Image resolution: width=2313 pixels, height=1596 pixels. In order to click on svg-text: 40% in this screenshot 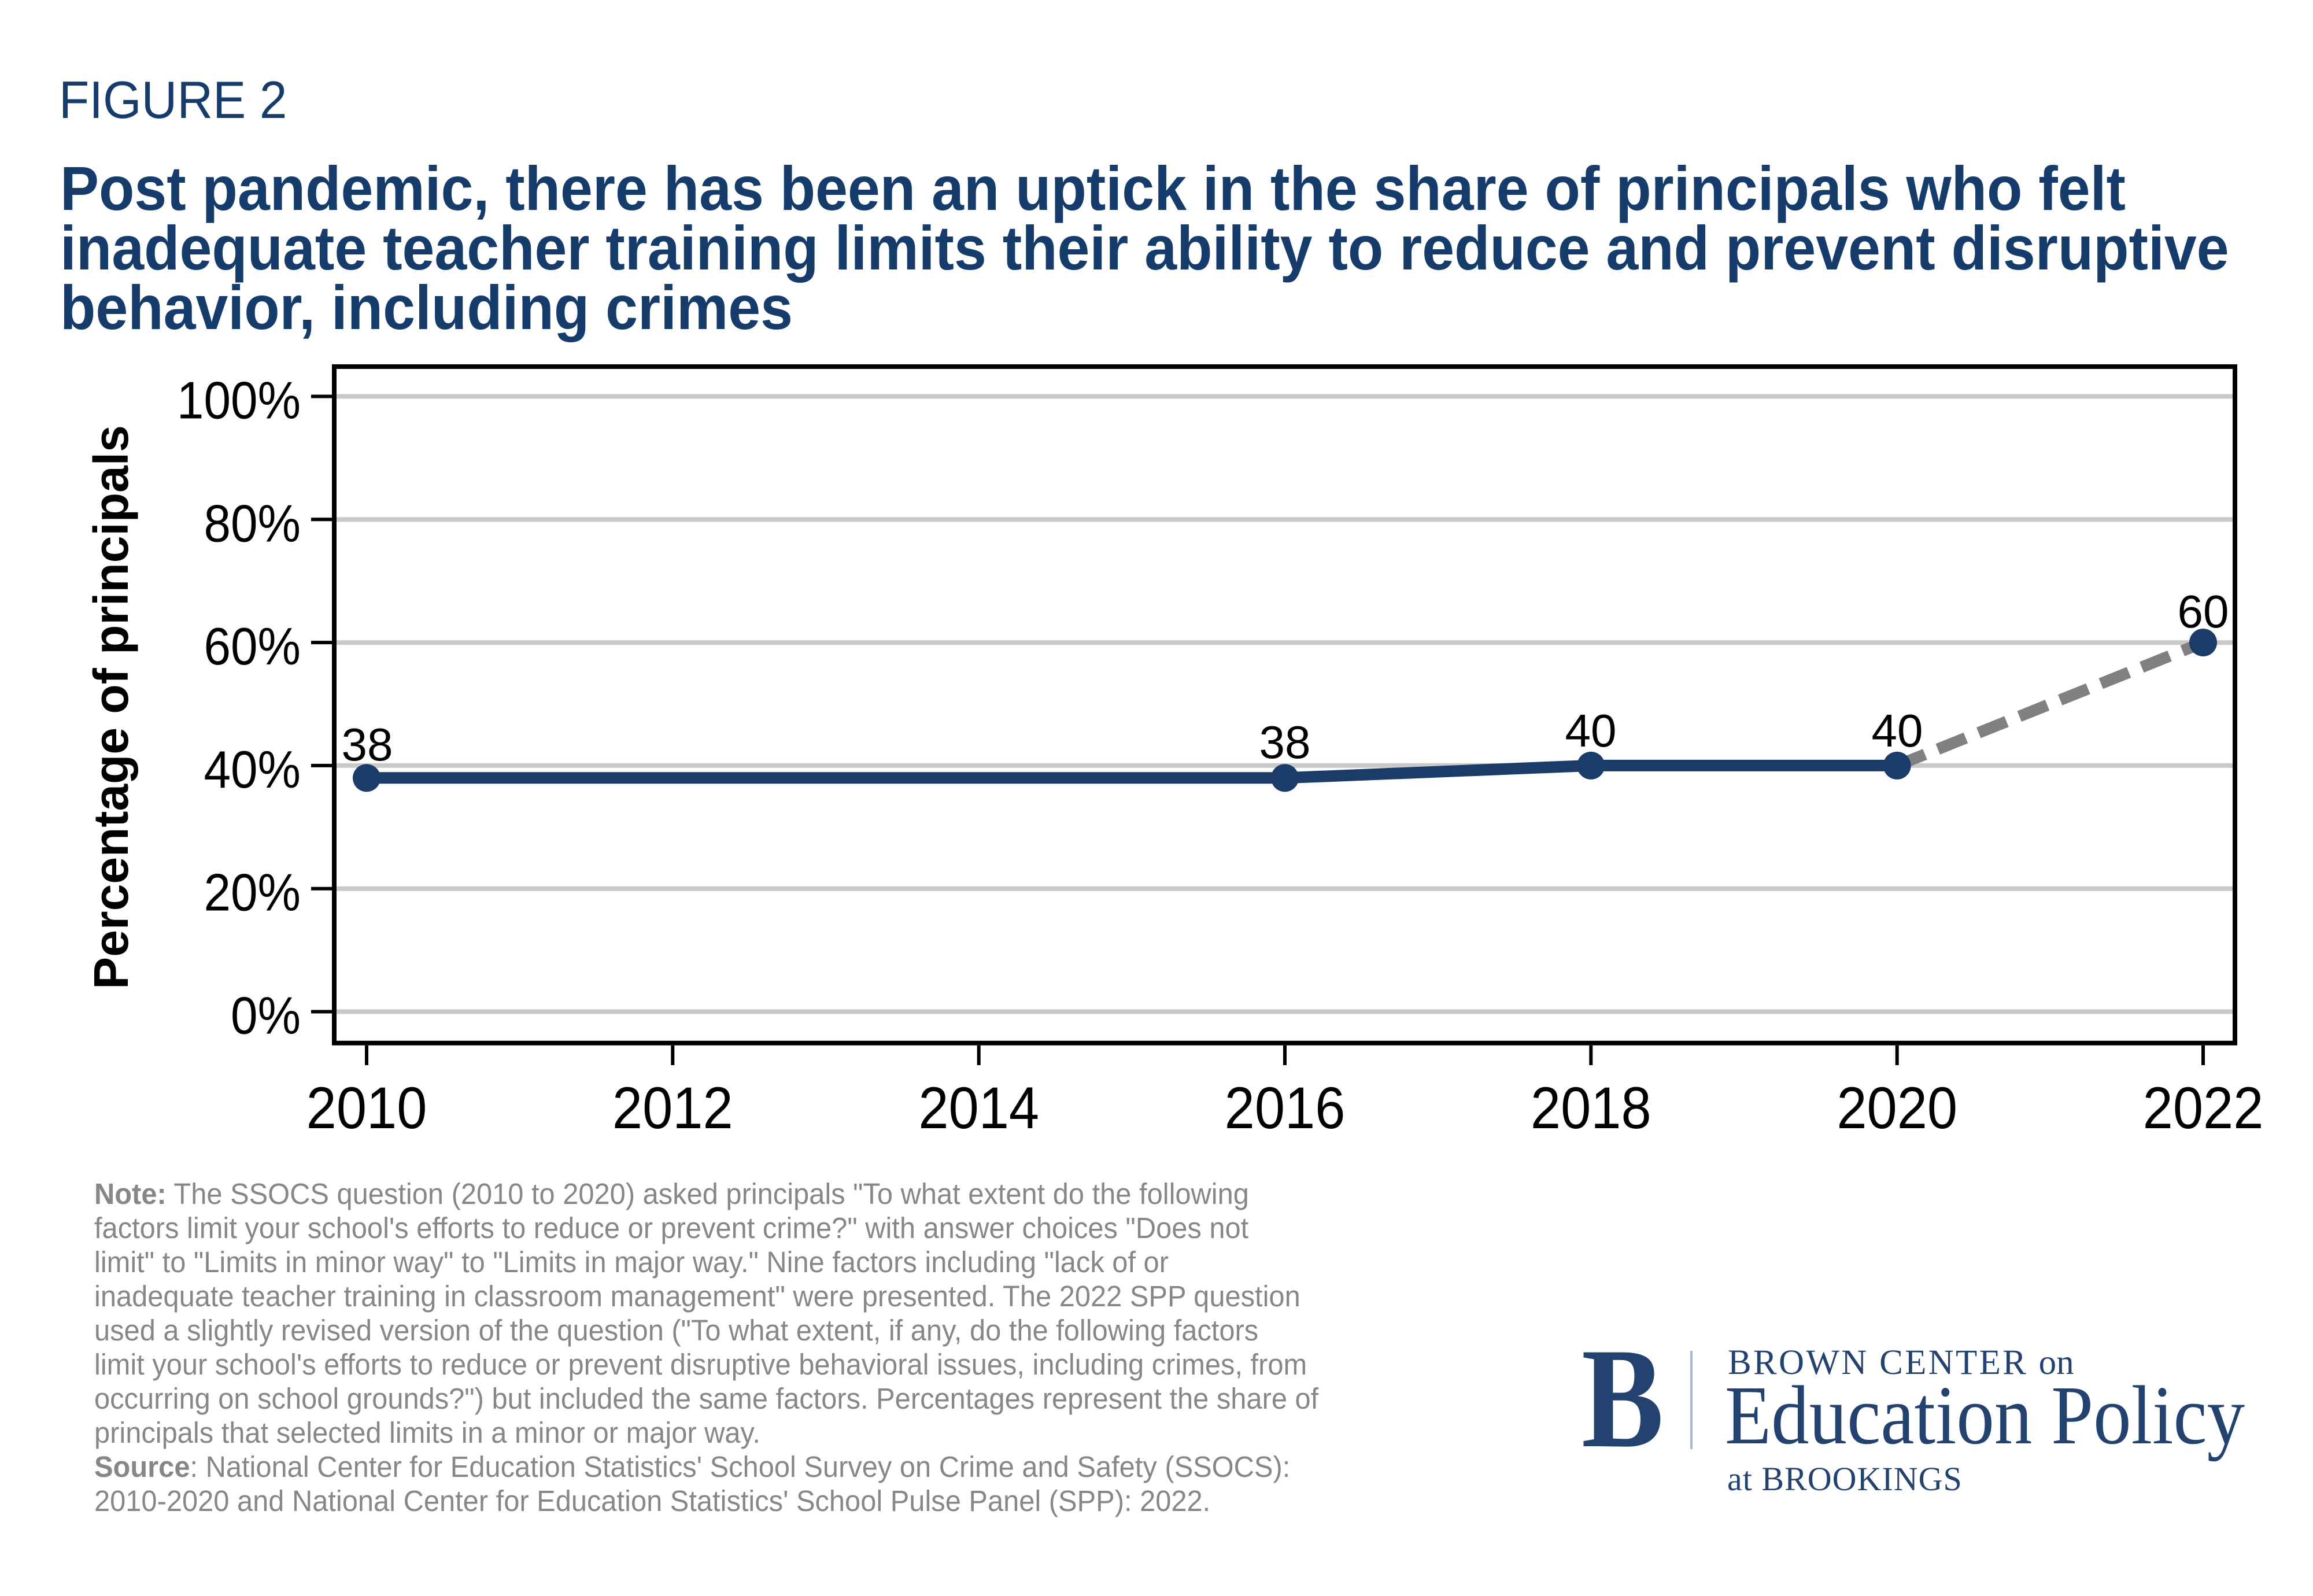, I will do `click(253, 769)`.